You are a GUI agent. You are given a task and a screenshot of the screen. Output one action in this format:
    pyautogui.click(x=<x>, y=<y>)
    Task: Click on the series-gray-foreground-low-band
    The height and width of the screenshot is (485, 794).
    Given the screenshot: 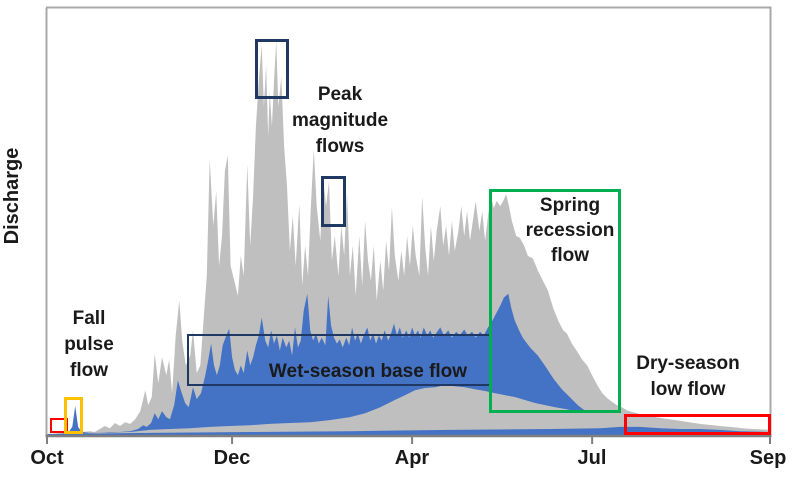 What is the action you would take?
    pyautogui.click(x=408, y=410)
    